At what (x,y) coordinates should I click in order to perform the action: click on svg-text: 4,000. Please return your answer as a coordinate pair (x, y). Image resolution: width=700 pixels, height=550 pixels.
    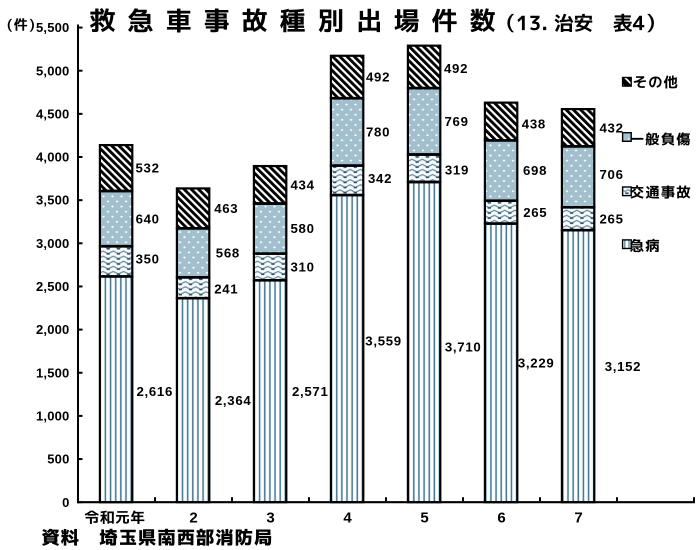
    Looking at the image, I should click on (53, 157).